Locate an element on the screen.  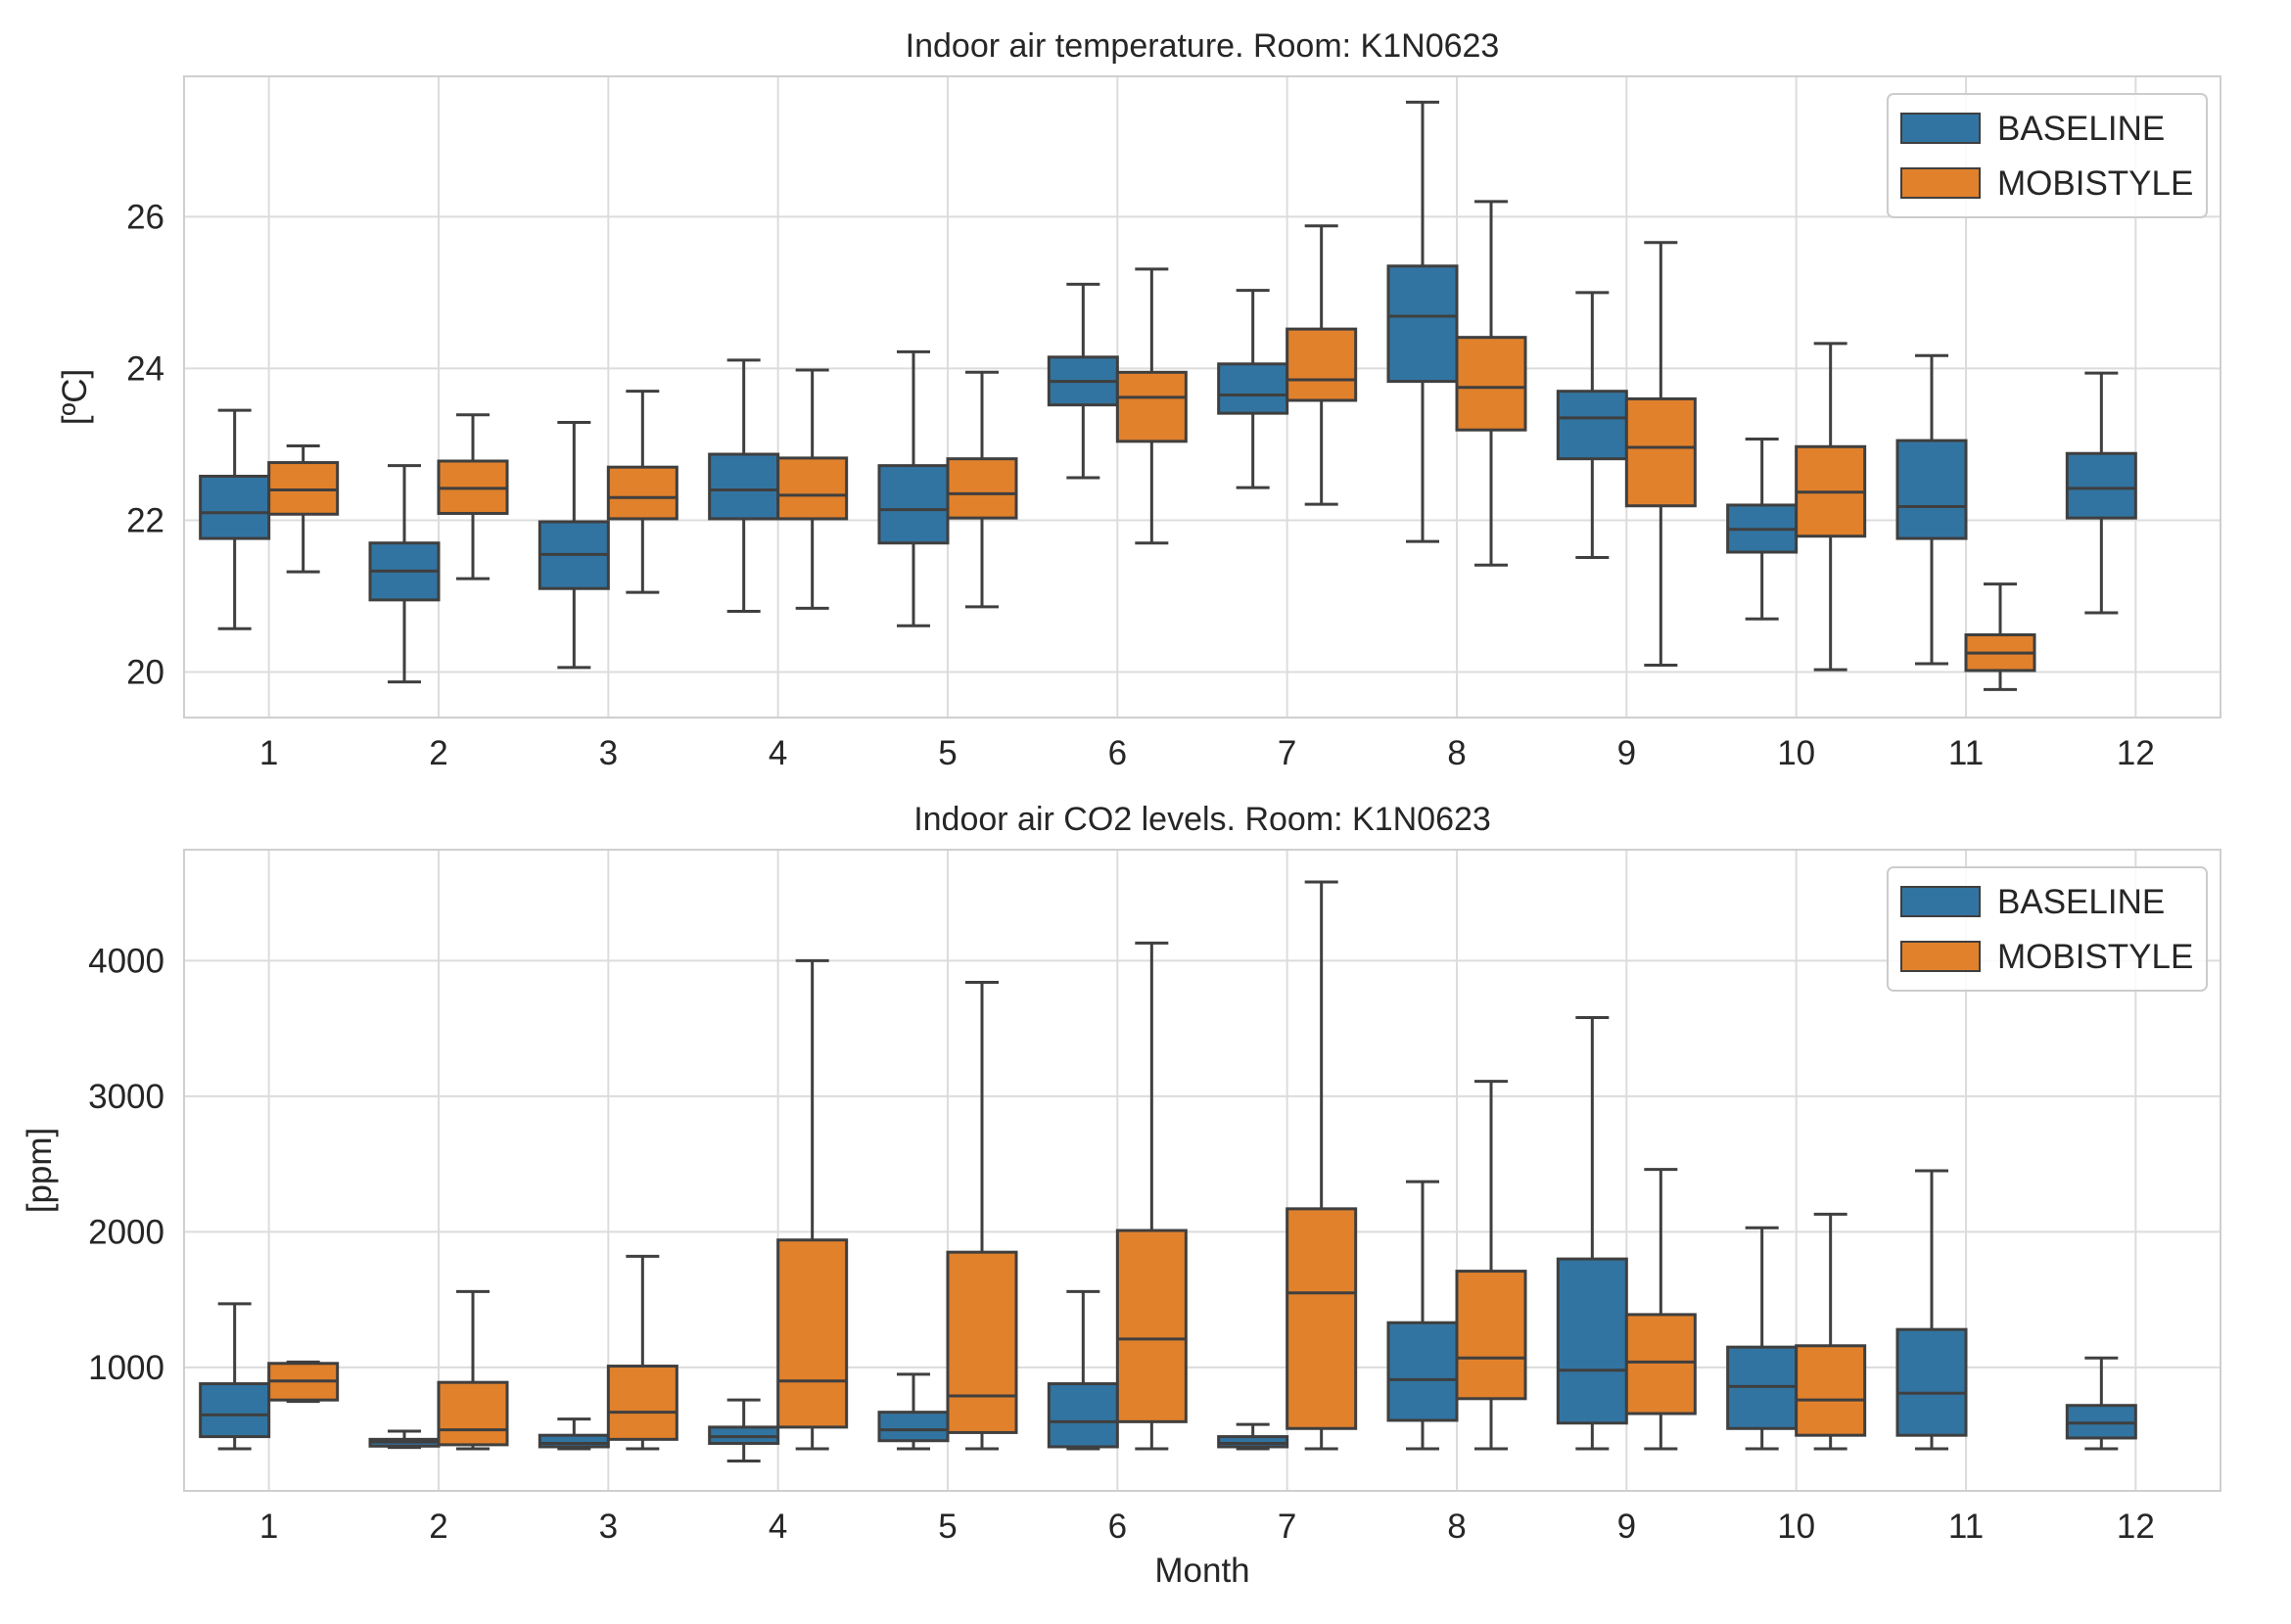
y-tick-label: 26 is located at coordinates (145, 217).